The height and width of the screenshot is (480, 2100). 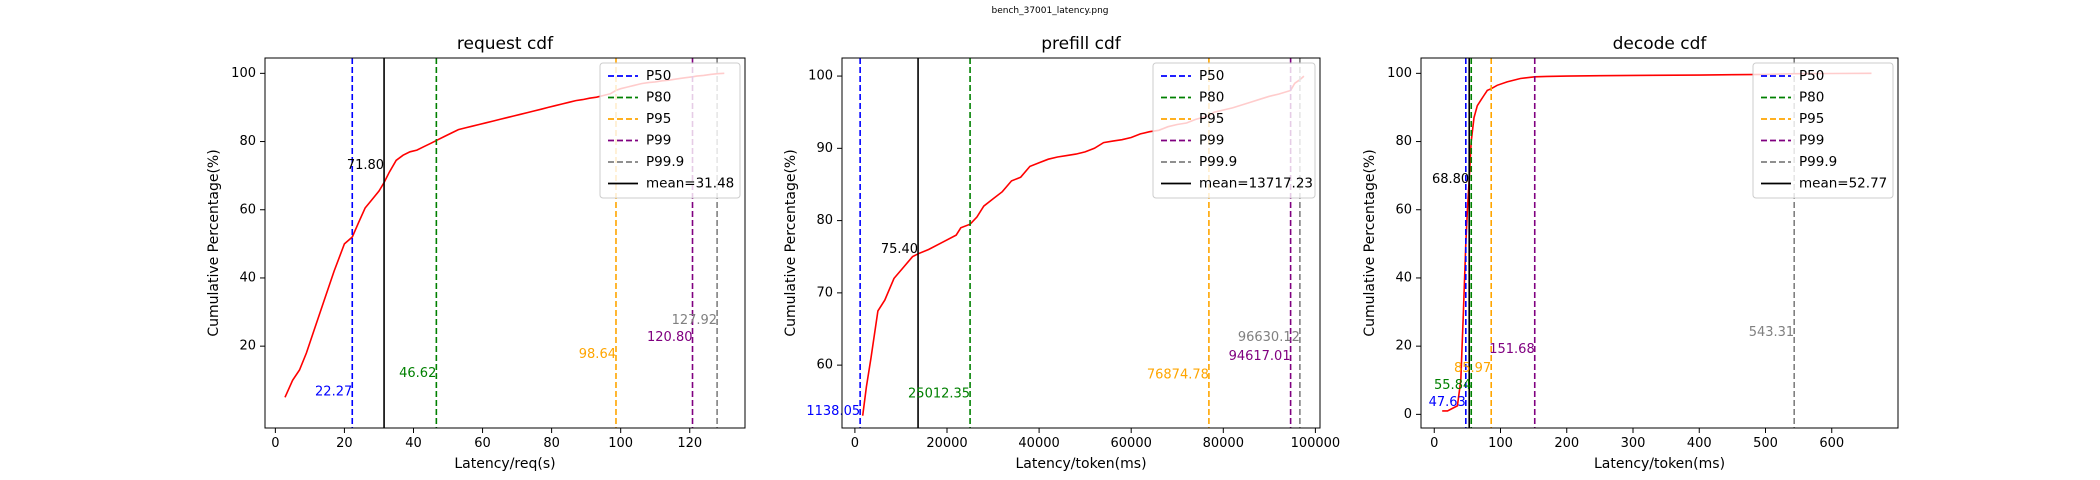 What do you see at coordinates (833, 411) in the screenshot?
I see `percentile-value-label: 1138.05` at bounding box center [833, 411].